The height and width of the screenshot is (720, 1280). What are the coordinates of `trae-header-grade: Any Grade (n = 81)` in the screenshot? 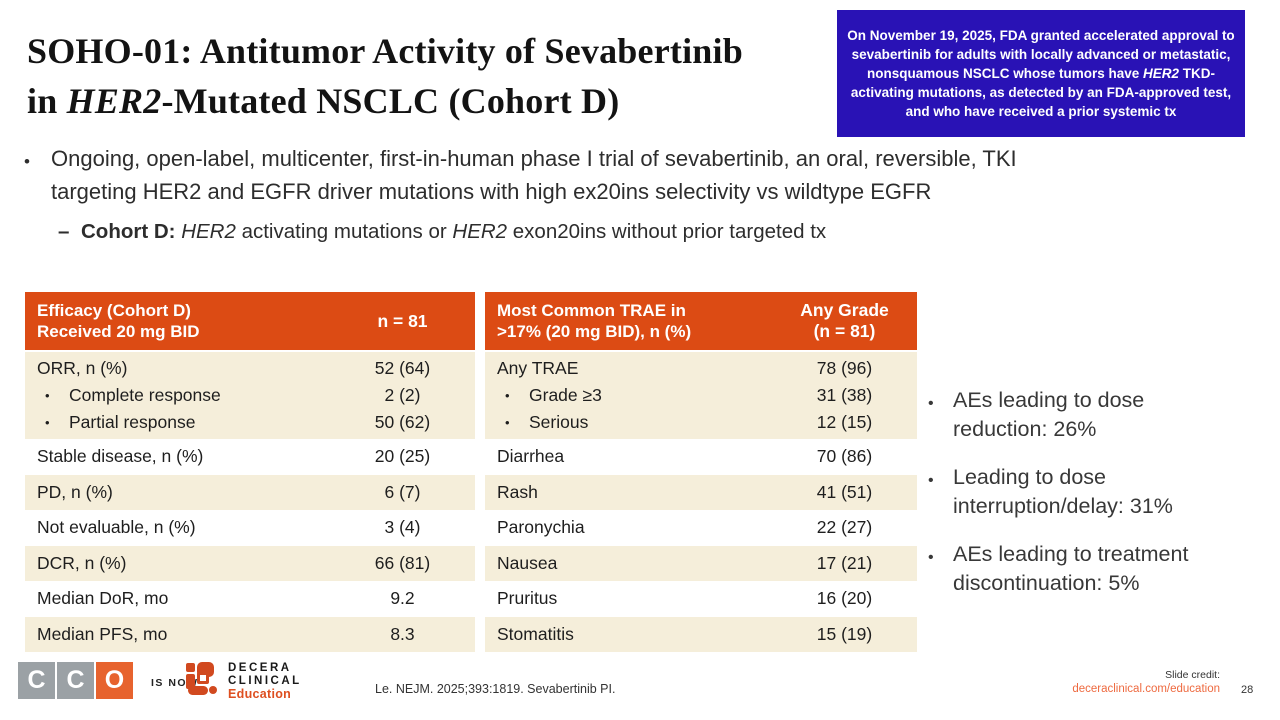 It's located at (844, 320).